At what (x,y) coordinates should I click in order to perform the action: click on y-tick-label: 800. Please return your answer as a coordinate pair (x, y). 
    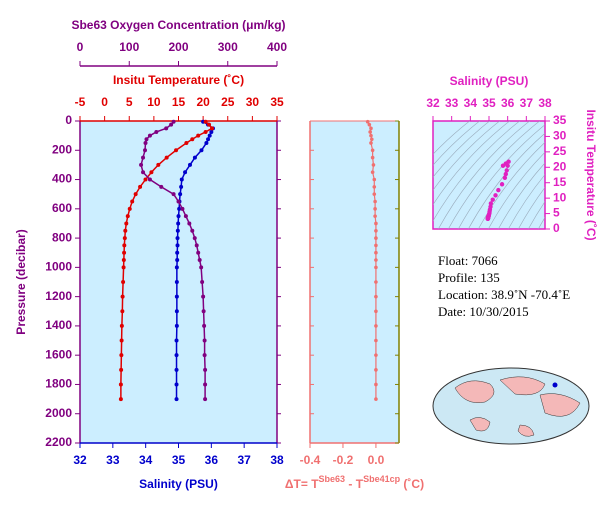
    Looking at the image, I should click on (62, 237).